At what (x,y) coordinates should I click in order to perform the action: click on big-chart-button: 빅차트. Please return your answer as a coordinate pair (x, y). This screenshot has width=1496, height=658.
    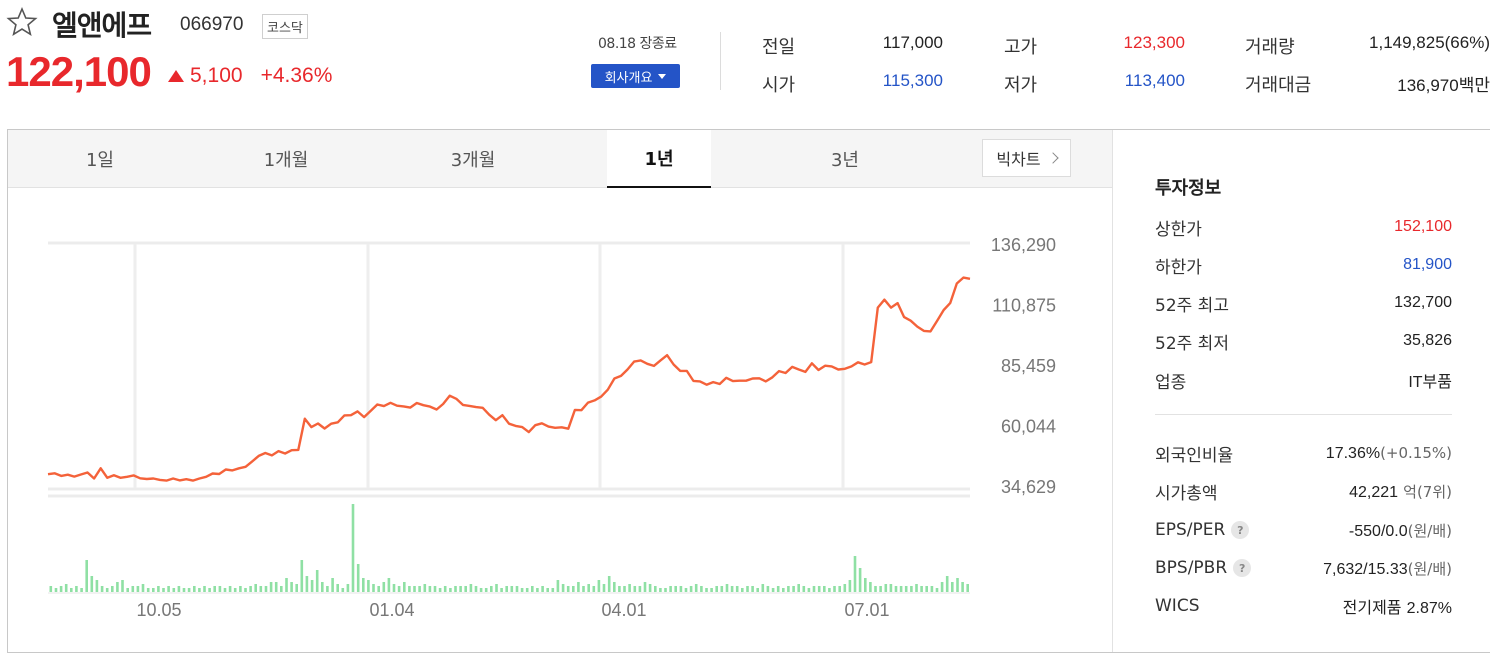
    Looking at the image, I should click on (1026, 158).